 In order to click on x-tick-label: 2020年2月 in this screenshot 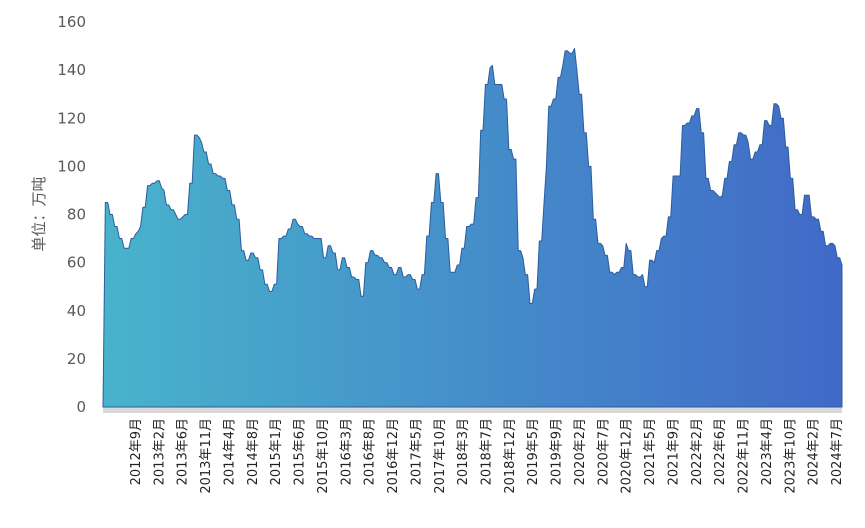, I will do `click(580, 451)`.